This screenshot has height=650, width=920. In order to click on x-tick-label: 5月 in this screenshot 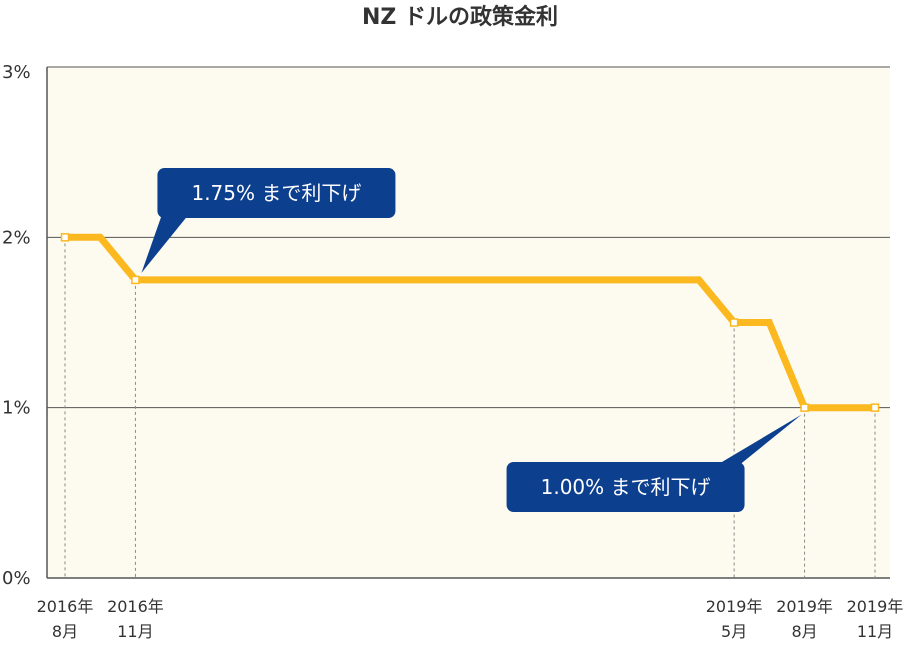, I will do `click(734, 631)`.